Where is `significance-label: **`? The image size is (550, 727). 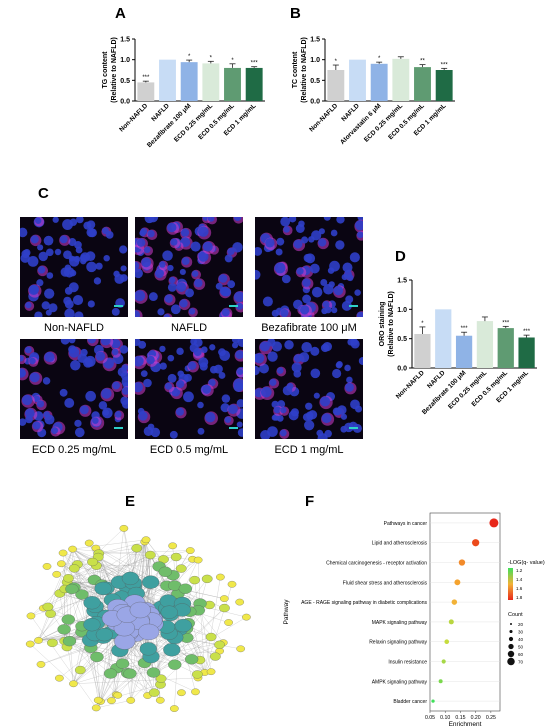
significance-label: ** is located at coordinates (422, 62).